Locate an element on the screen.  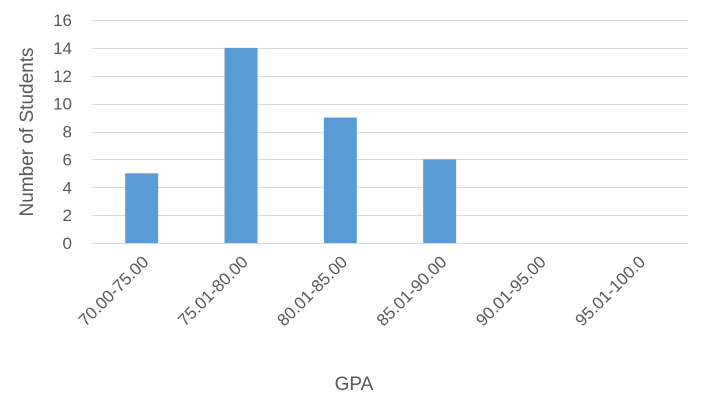
y-tick-label: 12 is located at coordinates (62, 76).